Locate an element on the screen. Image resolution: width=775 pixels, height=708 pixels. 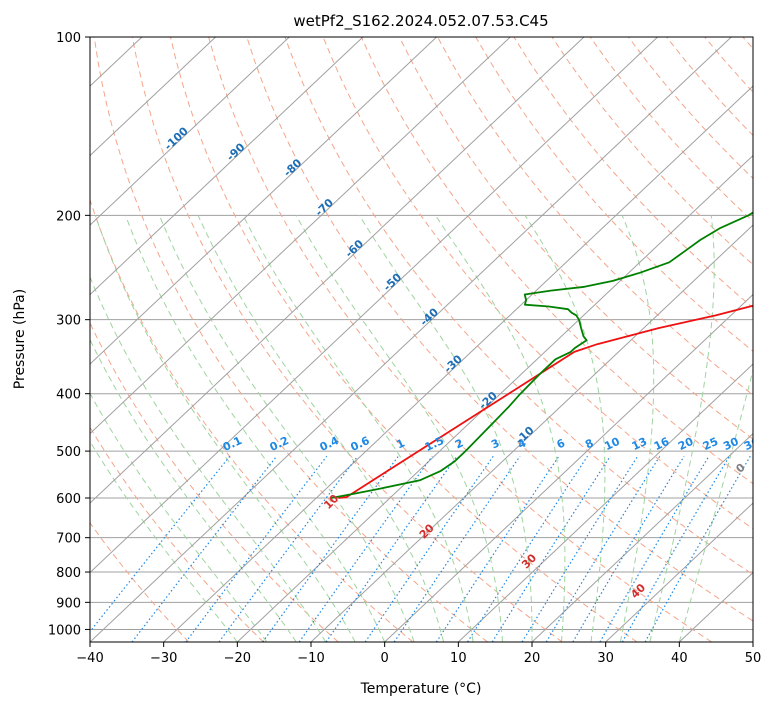
mixing-ratio-label: 16 is located at coordinates (662, 444).